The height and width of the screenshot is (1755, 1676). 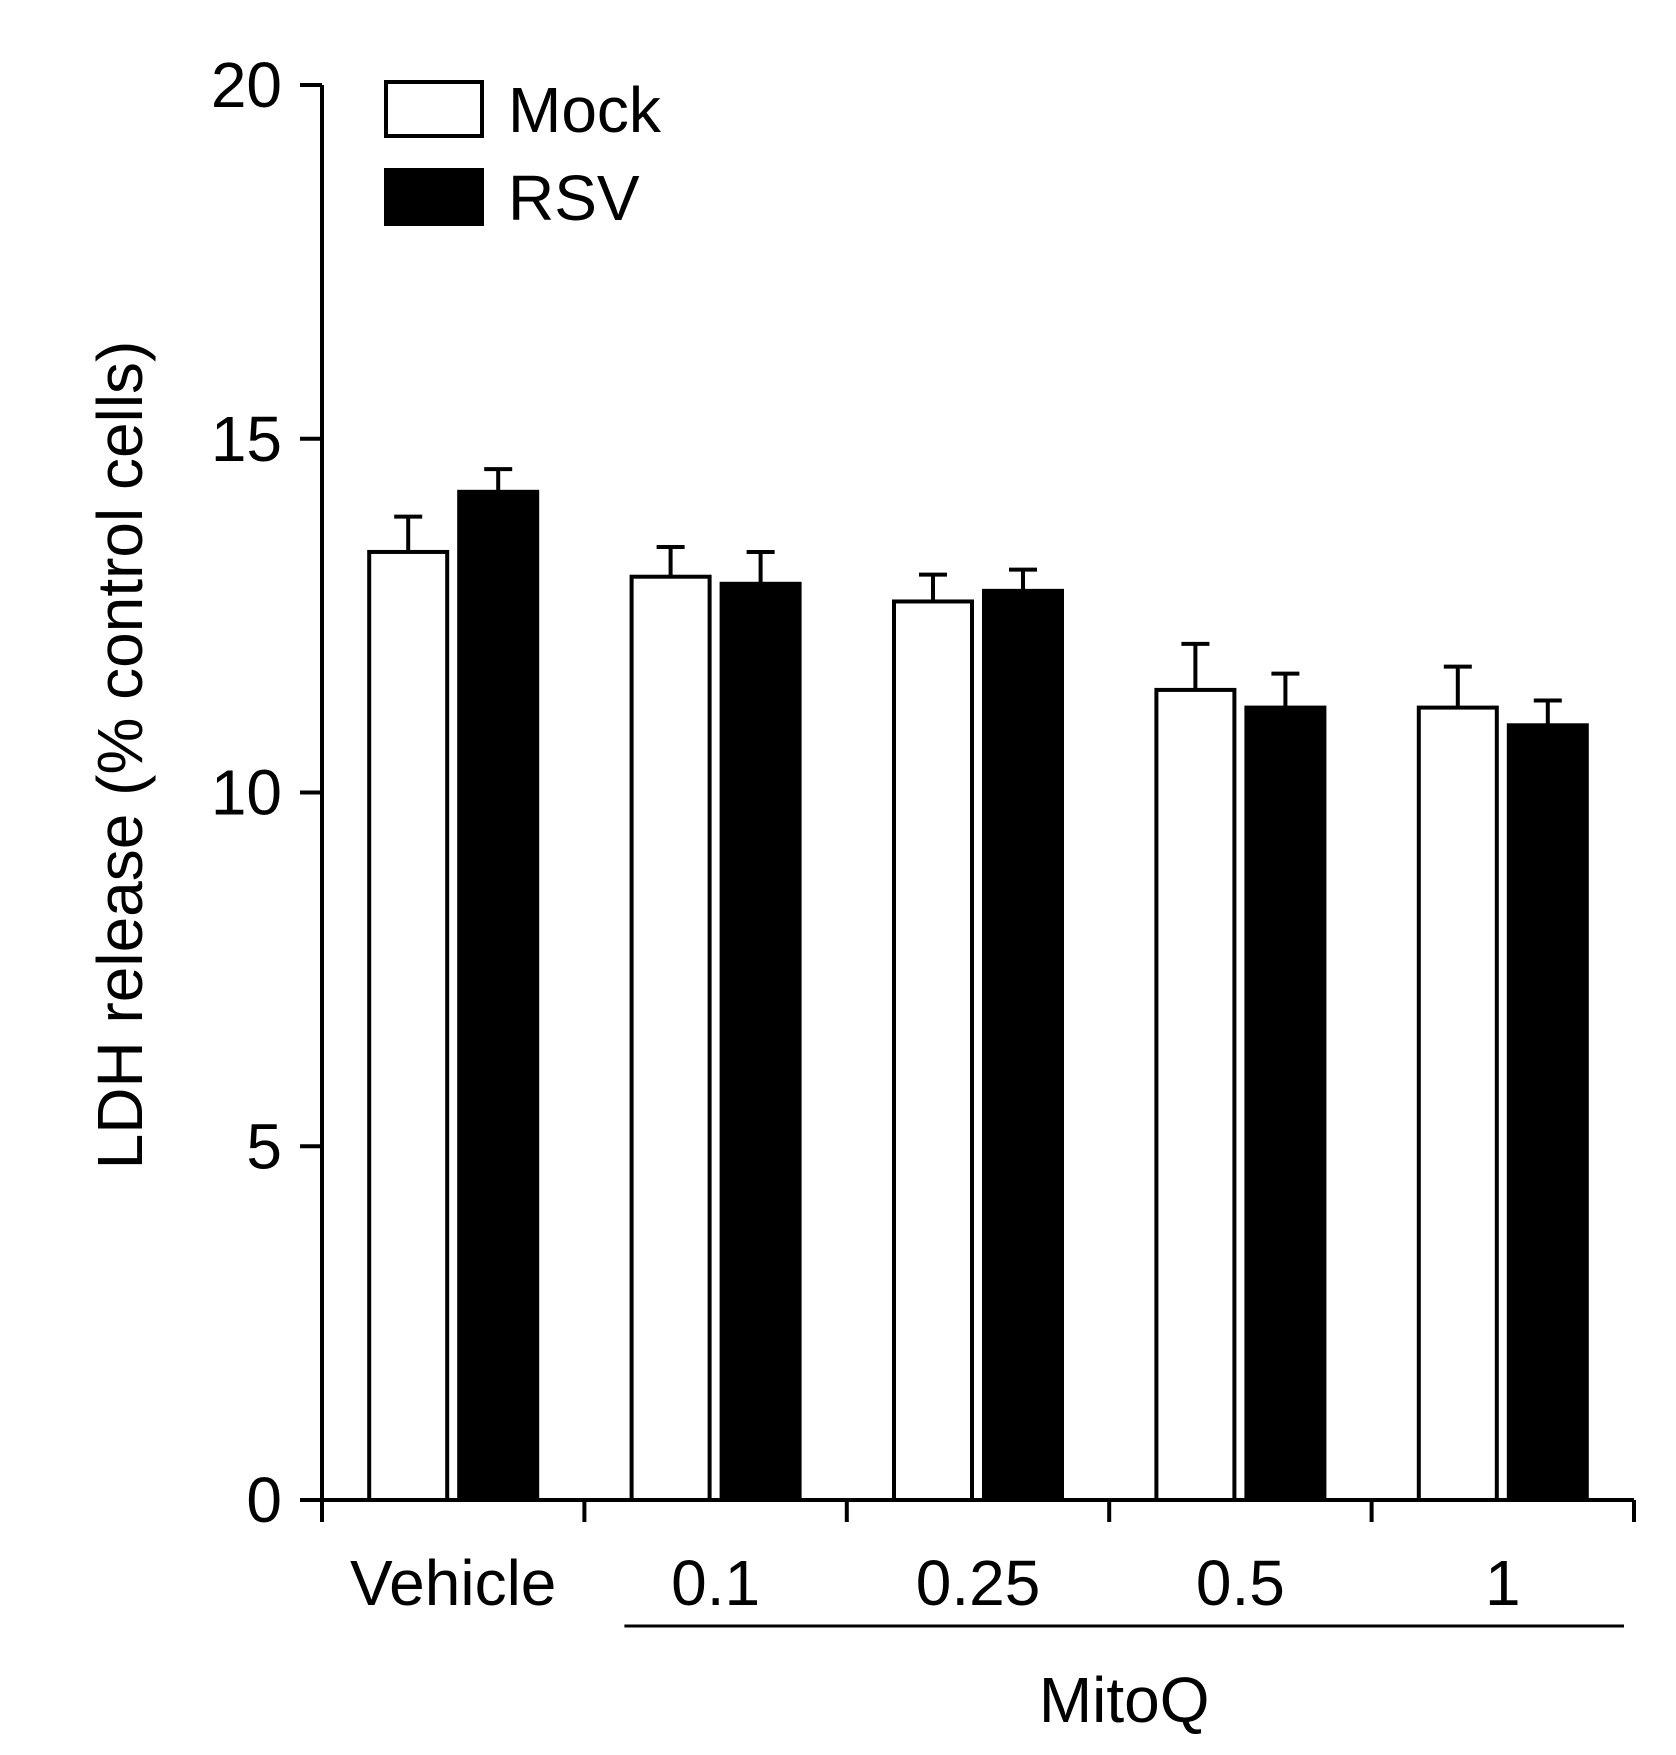 I want to click on legend-label-mock: Mock, so click(x=585, y=110).